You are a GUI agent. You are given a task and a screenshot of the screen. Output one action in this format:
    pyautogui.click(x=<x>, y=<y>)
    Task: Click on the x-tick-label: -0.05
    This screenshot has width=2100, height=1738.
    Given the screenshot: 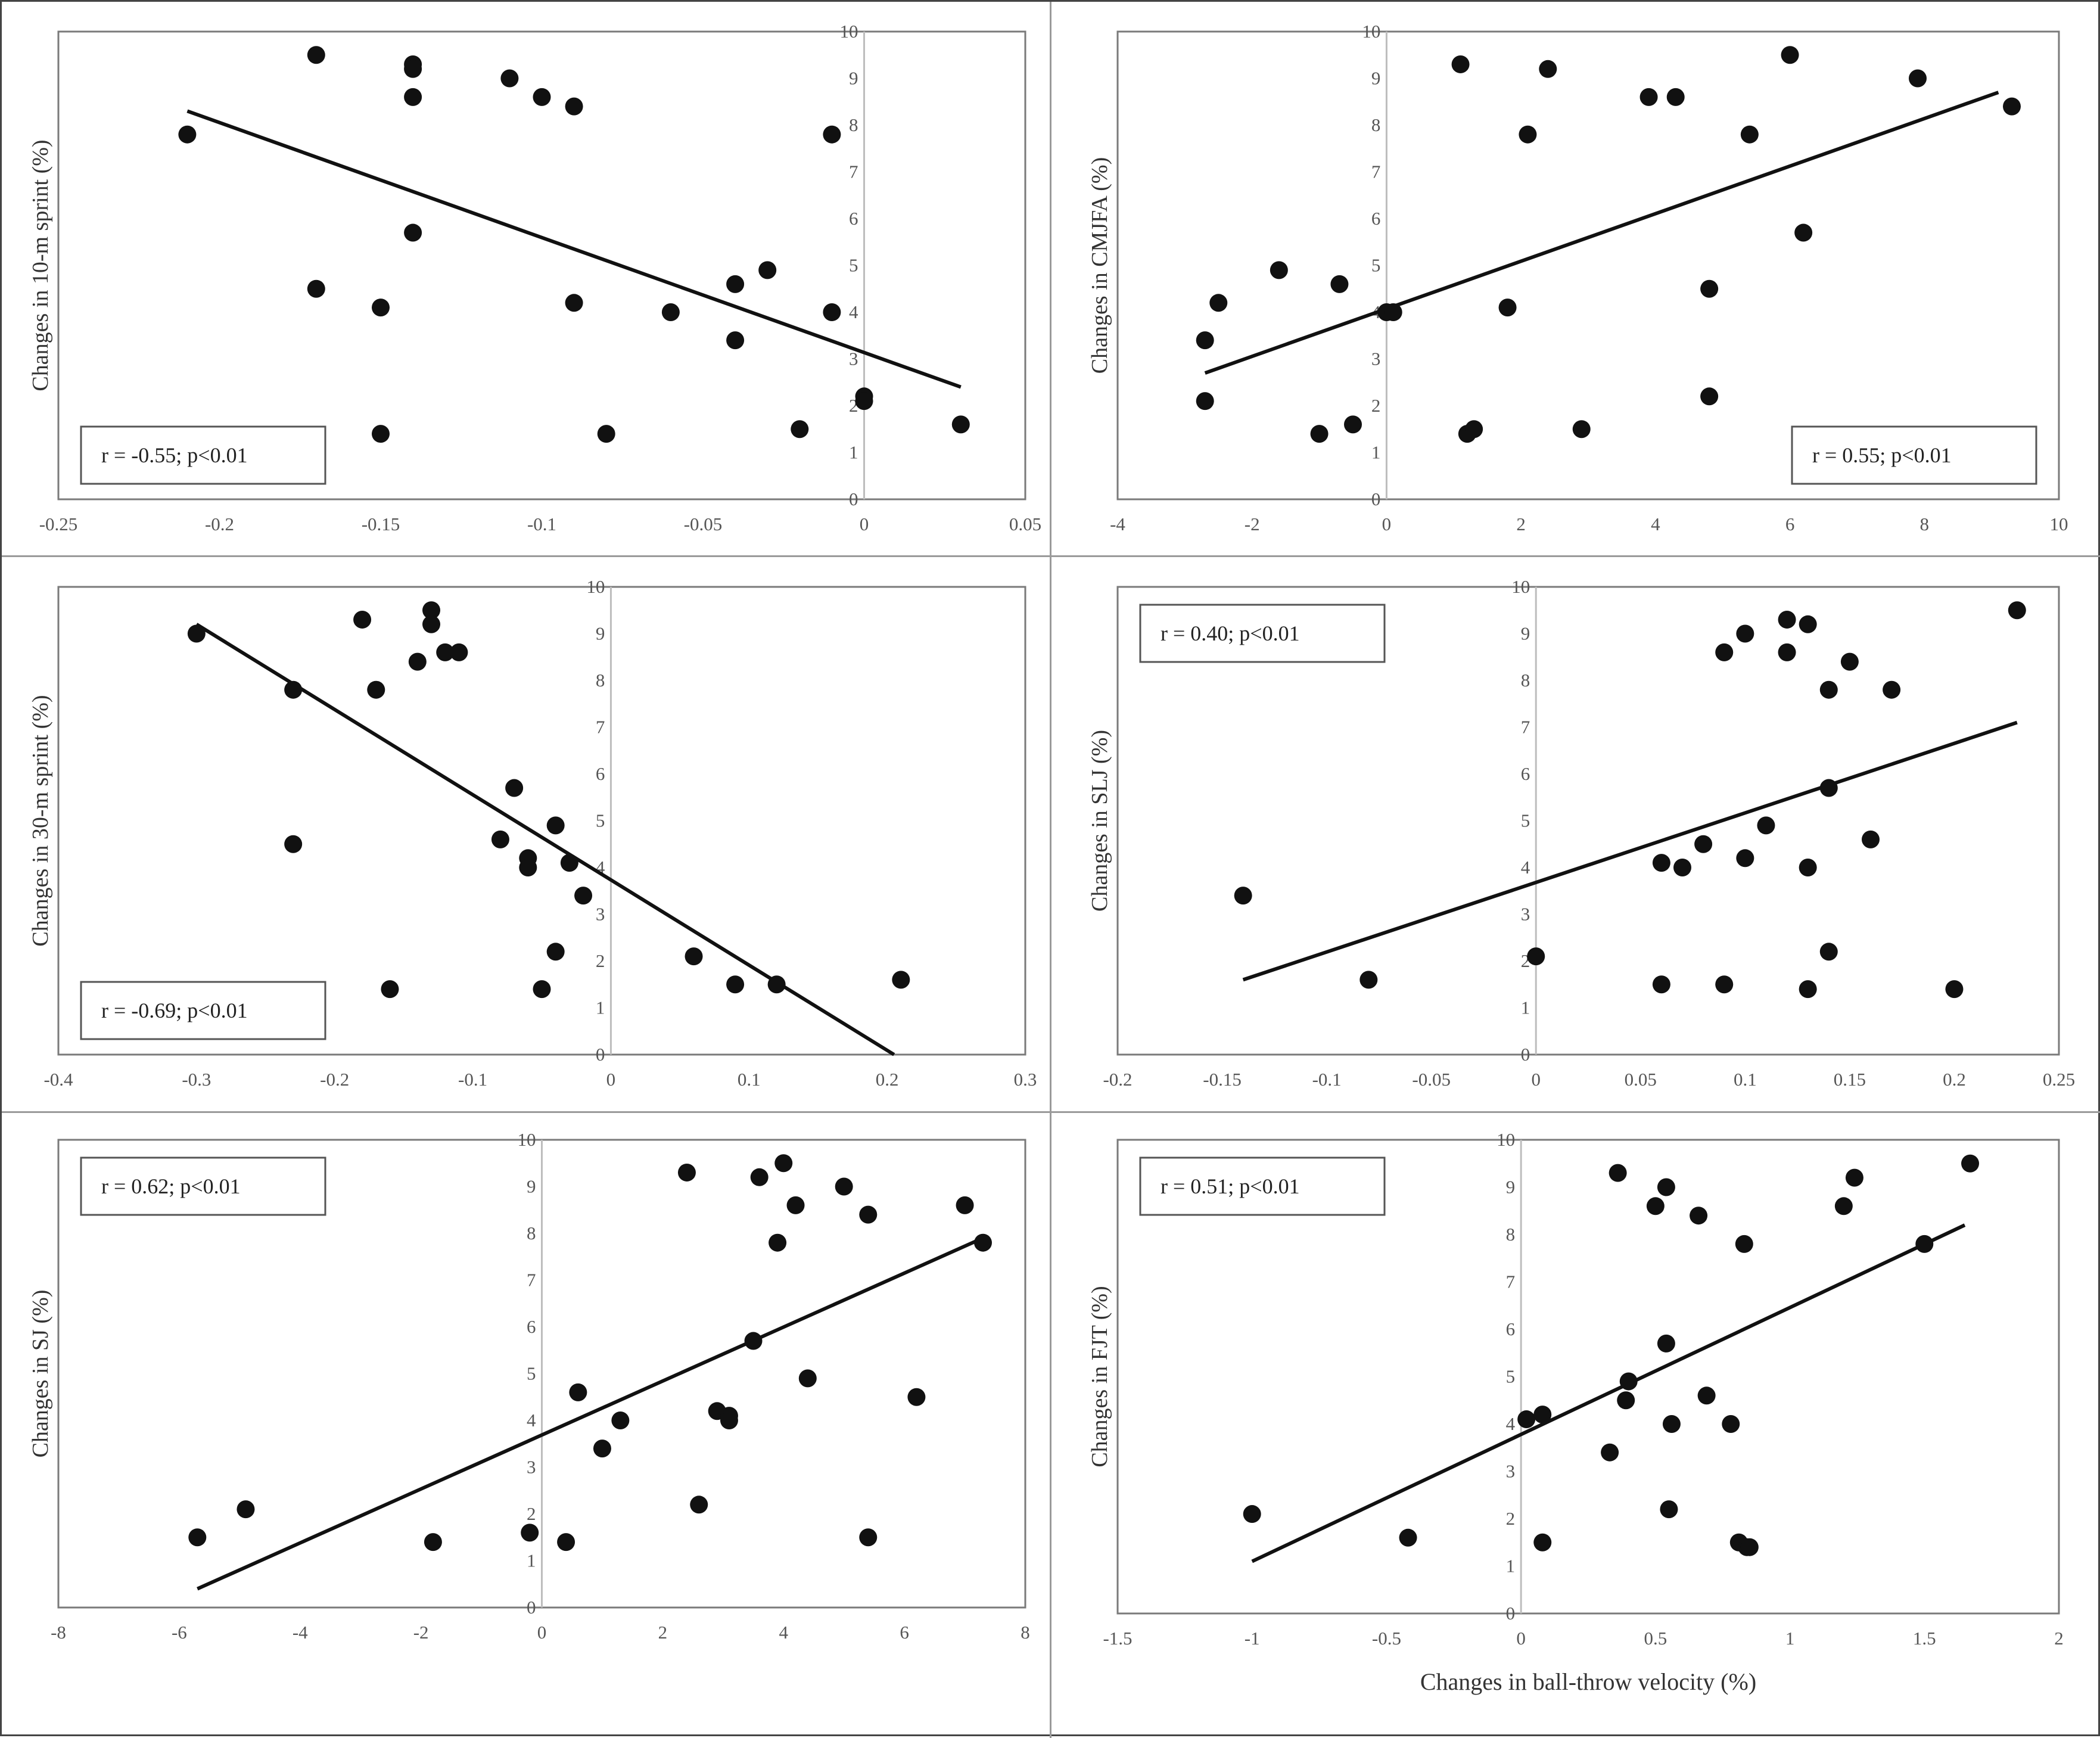 What is the action you would take?
    pyautogui.click(x=703, y=524)
    